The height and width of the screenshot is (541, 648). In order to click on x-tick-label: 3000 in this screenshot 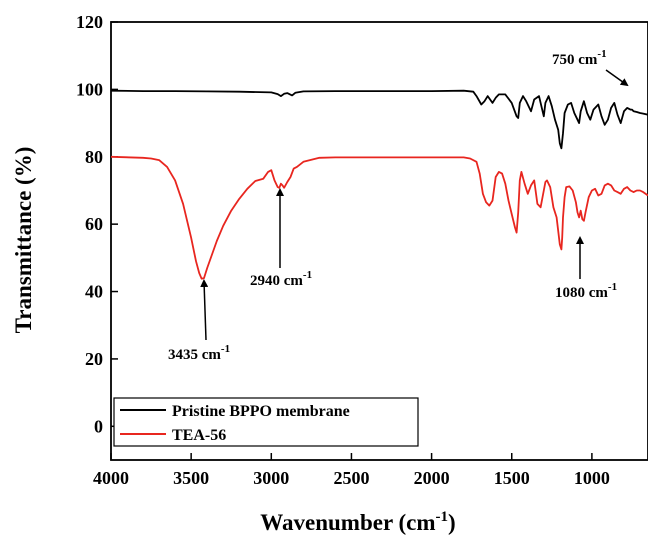, I will do `click(271, 478)`.